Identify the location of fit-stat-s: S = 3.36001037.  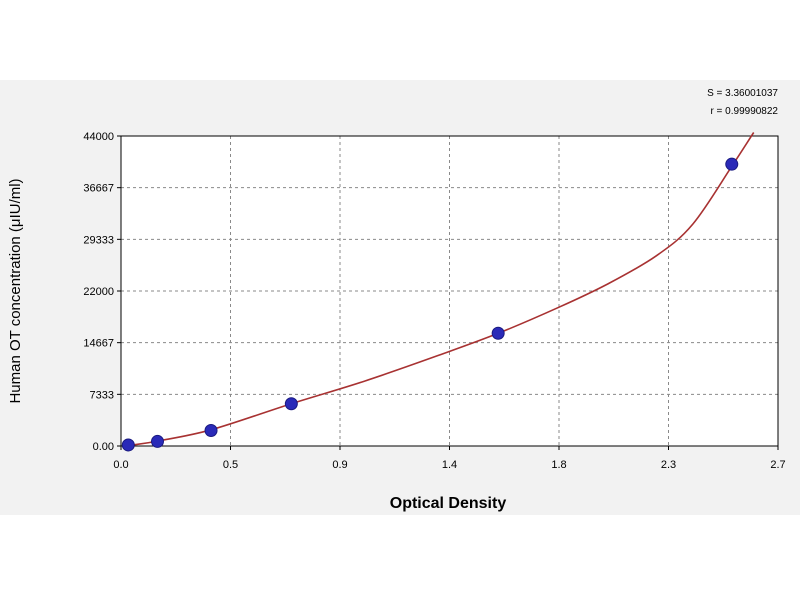
(742, 93).